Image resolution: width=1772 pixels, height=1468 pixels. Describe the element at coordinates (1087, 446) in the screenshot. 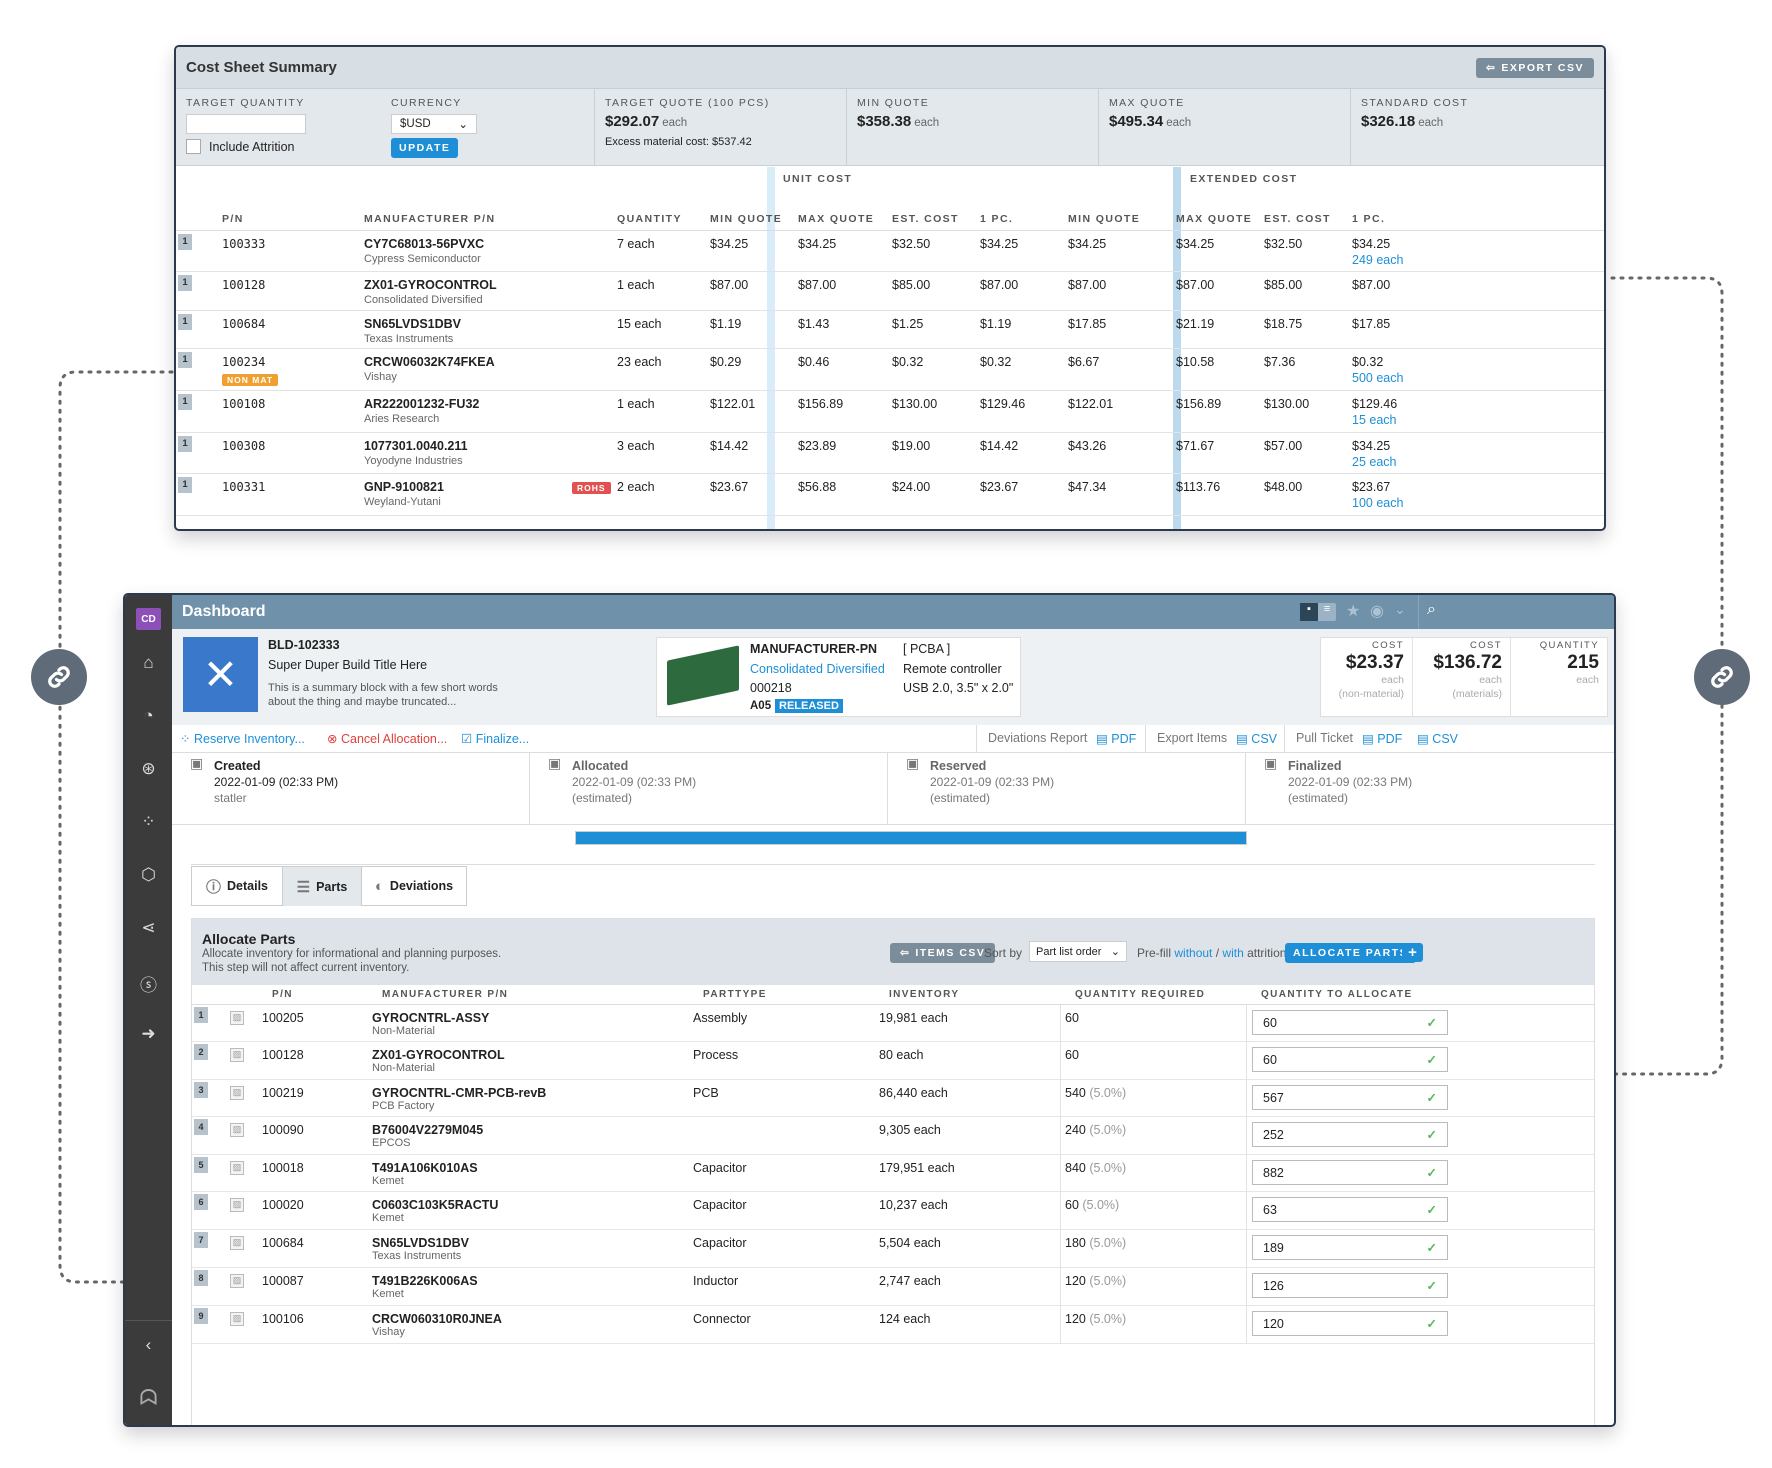

I see `extended-cost-cell: $43.26` at that location.